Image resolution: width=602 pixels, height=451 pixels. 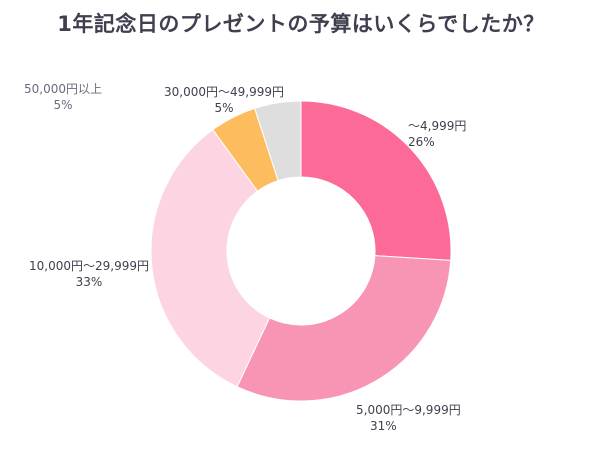 What do you see at coordinates (408, 410) in the screenshot?
I see `label-slice-1-name: 5,000円～9,999円` at bounding box center [408, 410].